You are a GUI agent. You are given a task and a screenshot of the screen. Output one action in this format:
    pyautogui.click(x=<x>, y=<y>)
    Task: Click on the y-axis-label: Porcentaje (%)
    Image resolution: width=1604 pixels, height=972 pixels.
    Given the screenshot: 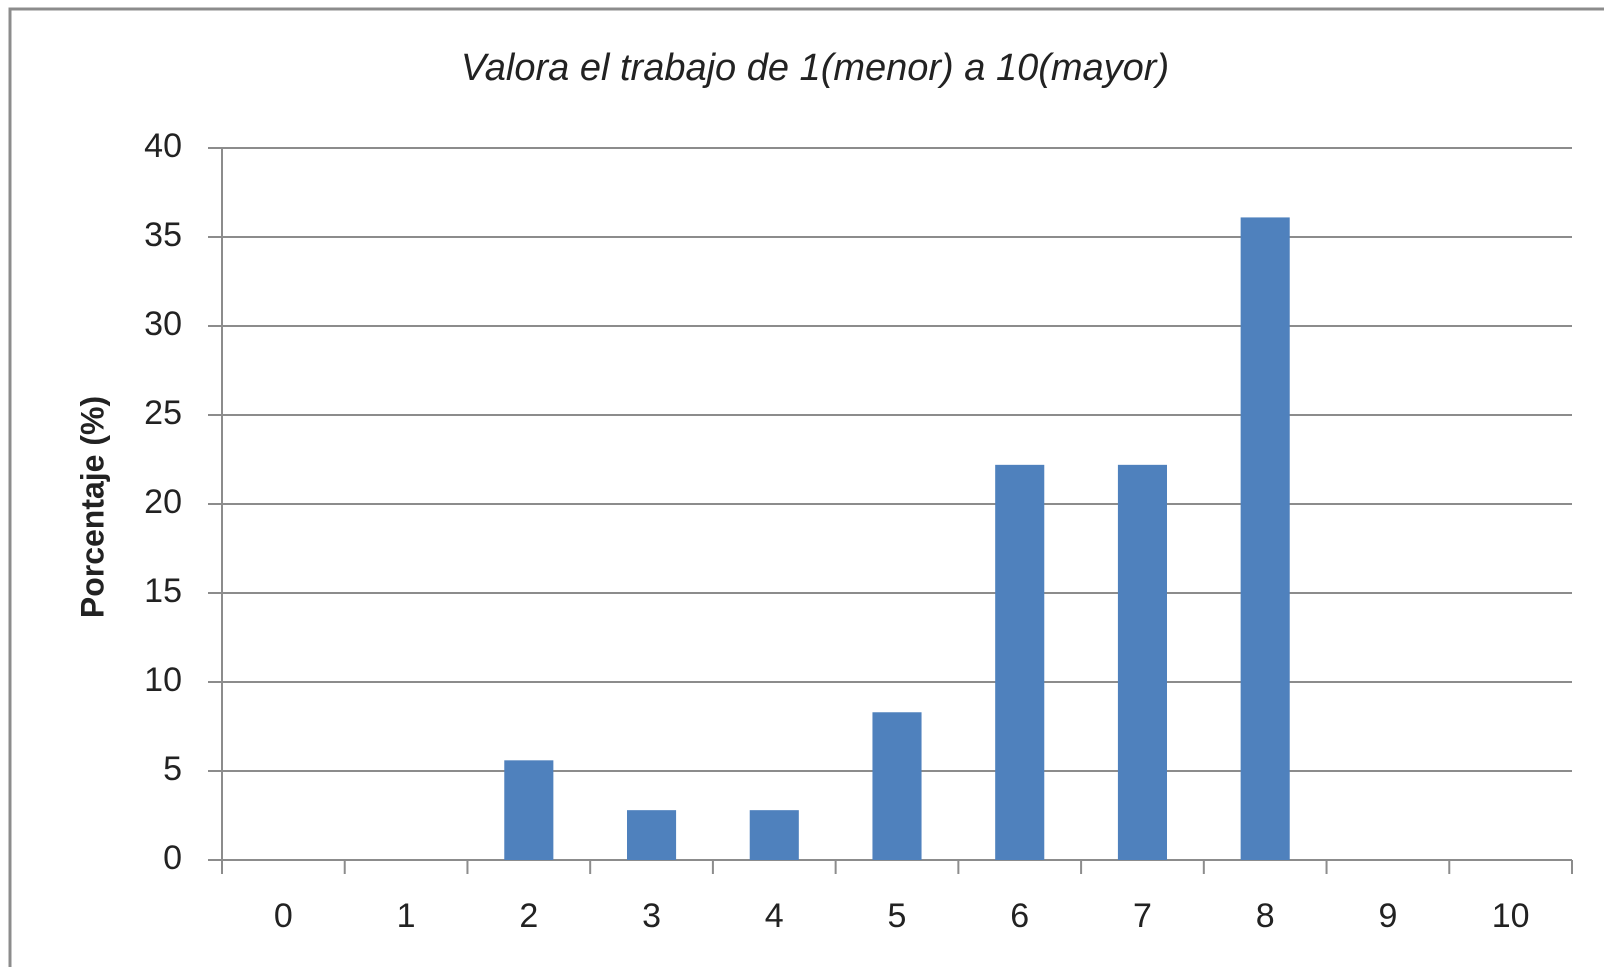 What is the action you would take?
    pyautogui.click(x=92, y=507)
    